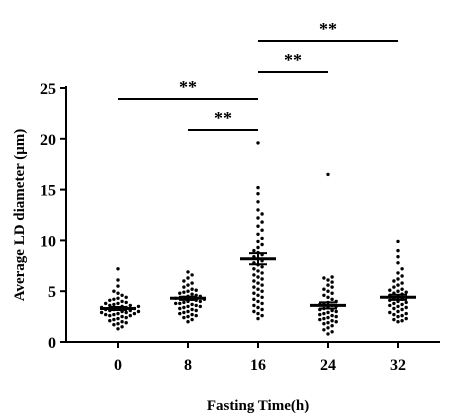 Image resolution: width=461 pixels, height=420 pixels. What do you see at coordinates (48, 89) in the screenshot?
I see `y-tick-label: 25` at bounding box center [48, 89].